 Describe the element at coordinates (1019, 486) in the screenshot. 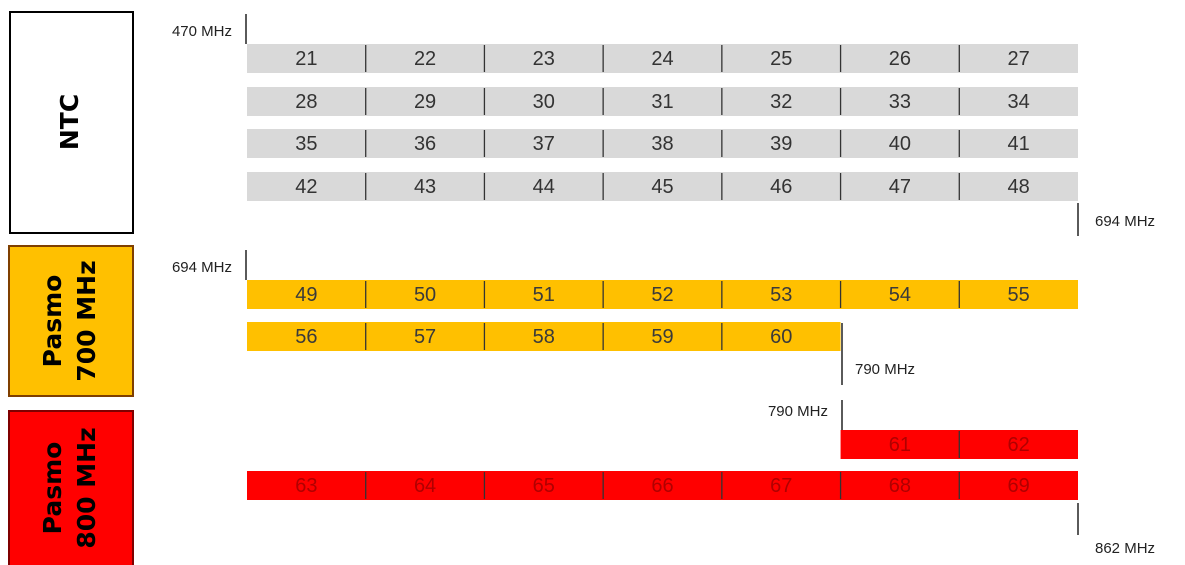

I see `channel-number: 69` at that location.